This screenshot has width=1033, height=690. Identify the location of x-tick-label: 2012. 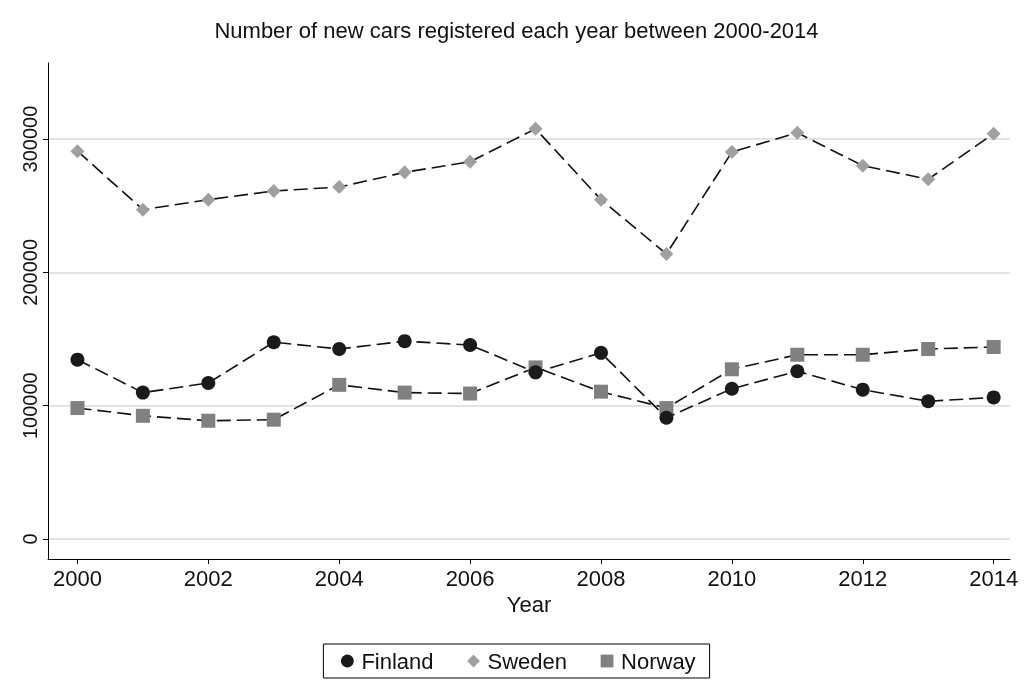
(863, 578).